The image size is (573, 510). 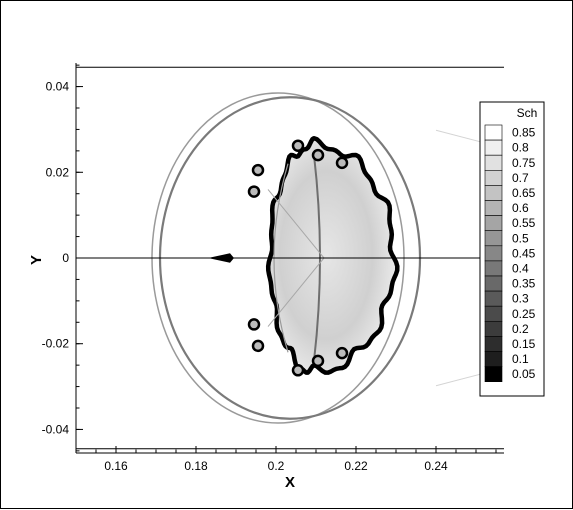 I want to click on legend-label: 0.3, so click(x=520, y=299).